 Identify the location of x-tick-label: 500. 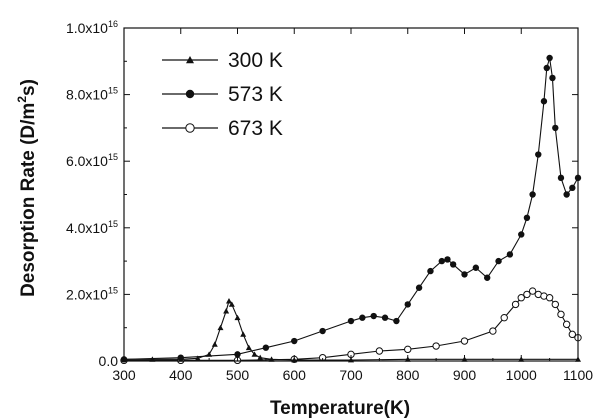
(238, 375).